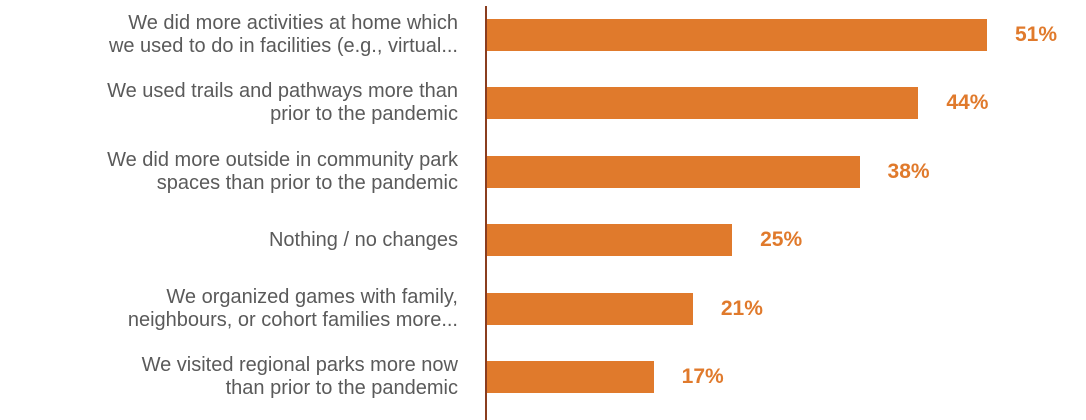 The image size is (1086, 420). Describe the element at coordinates (967, 103) in the screenshot. I see `value-label: 44%` at that location.